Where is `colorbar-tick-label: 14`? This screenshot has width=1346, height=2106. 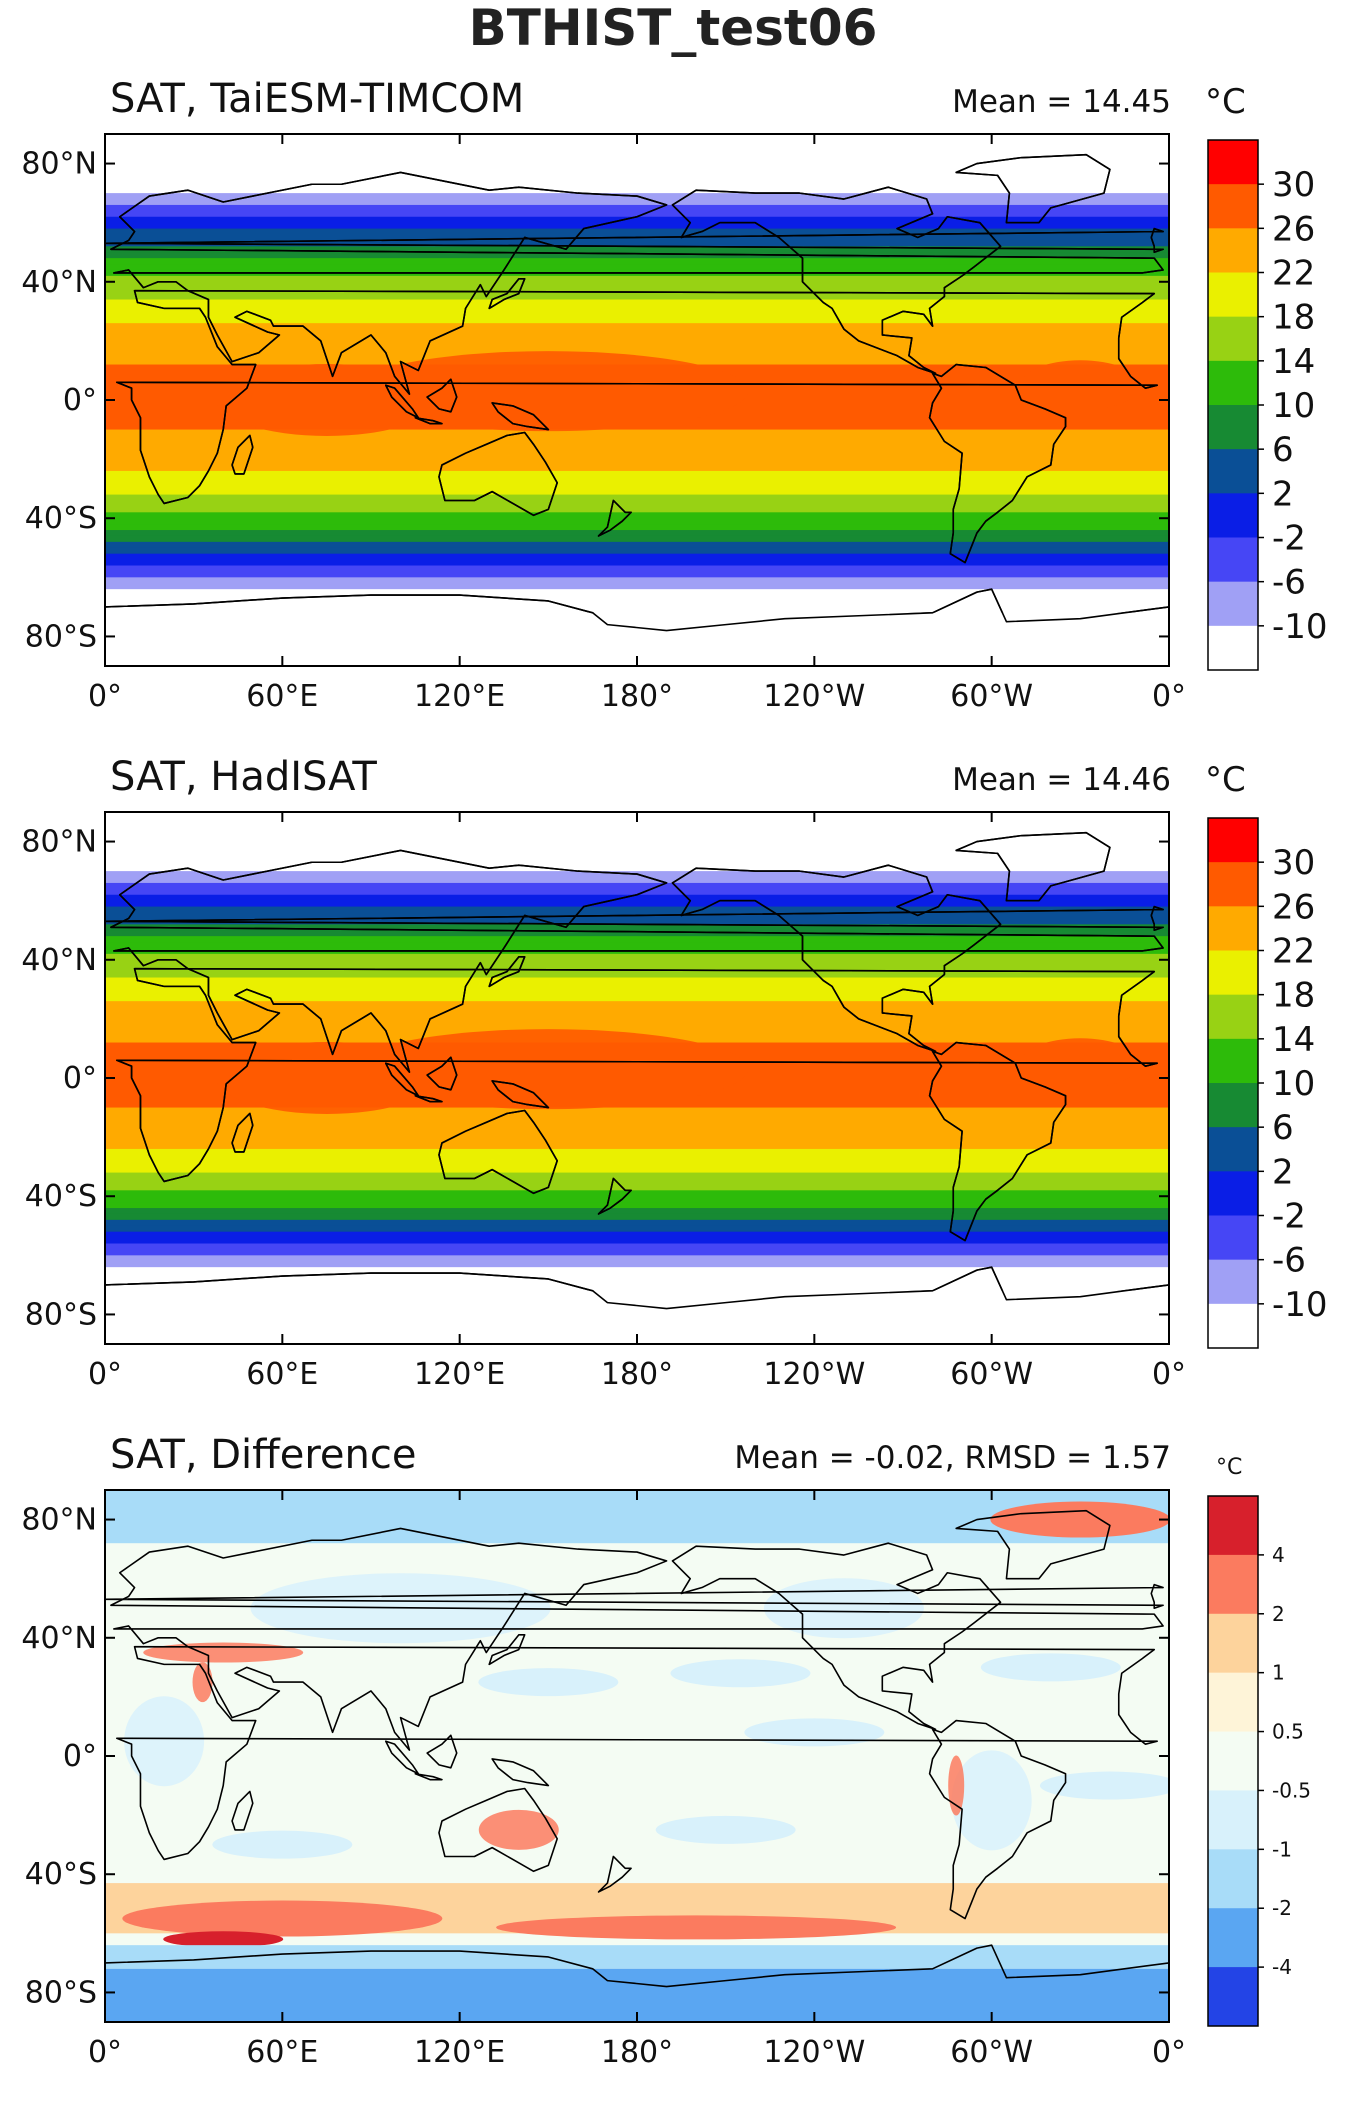
colorbar-tick-label: 14 is located at coordinates (1293, 1040).